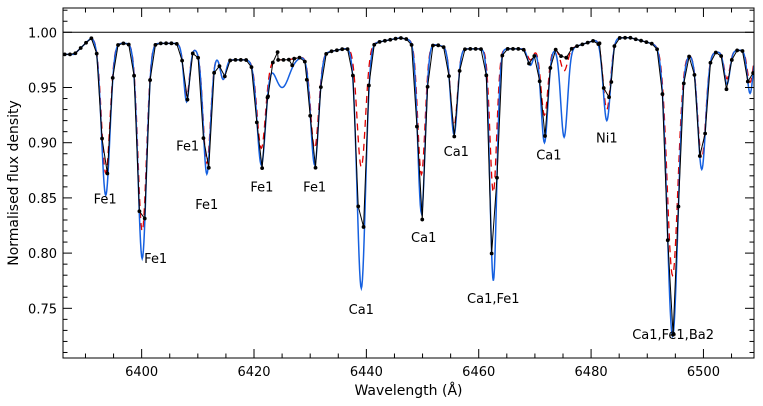  What do you see at coordinates (141, 372) in the screenshot?
I see `x-tick-label: 6400` at bounding box center [141, 372].